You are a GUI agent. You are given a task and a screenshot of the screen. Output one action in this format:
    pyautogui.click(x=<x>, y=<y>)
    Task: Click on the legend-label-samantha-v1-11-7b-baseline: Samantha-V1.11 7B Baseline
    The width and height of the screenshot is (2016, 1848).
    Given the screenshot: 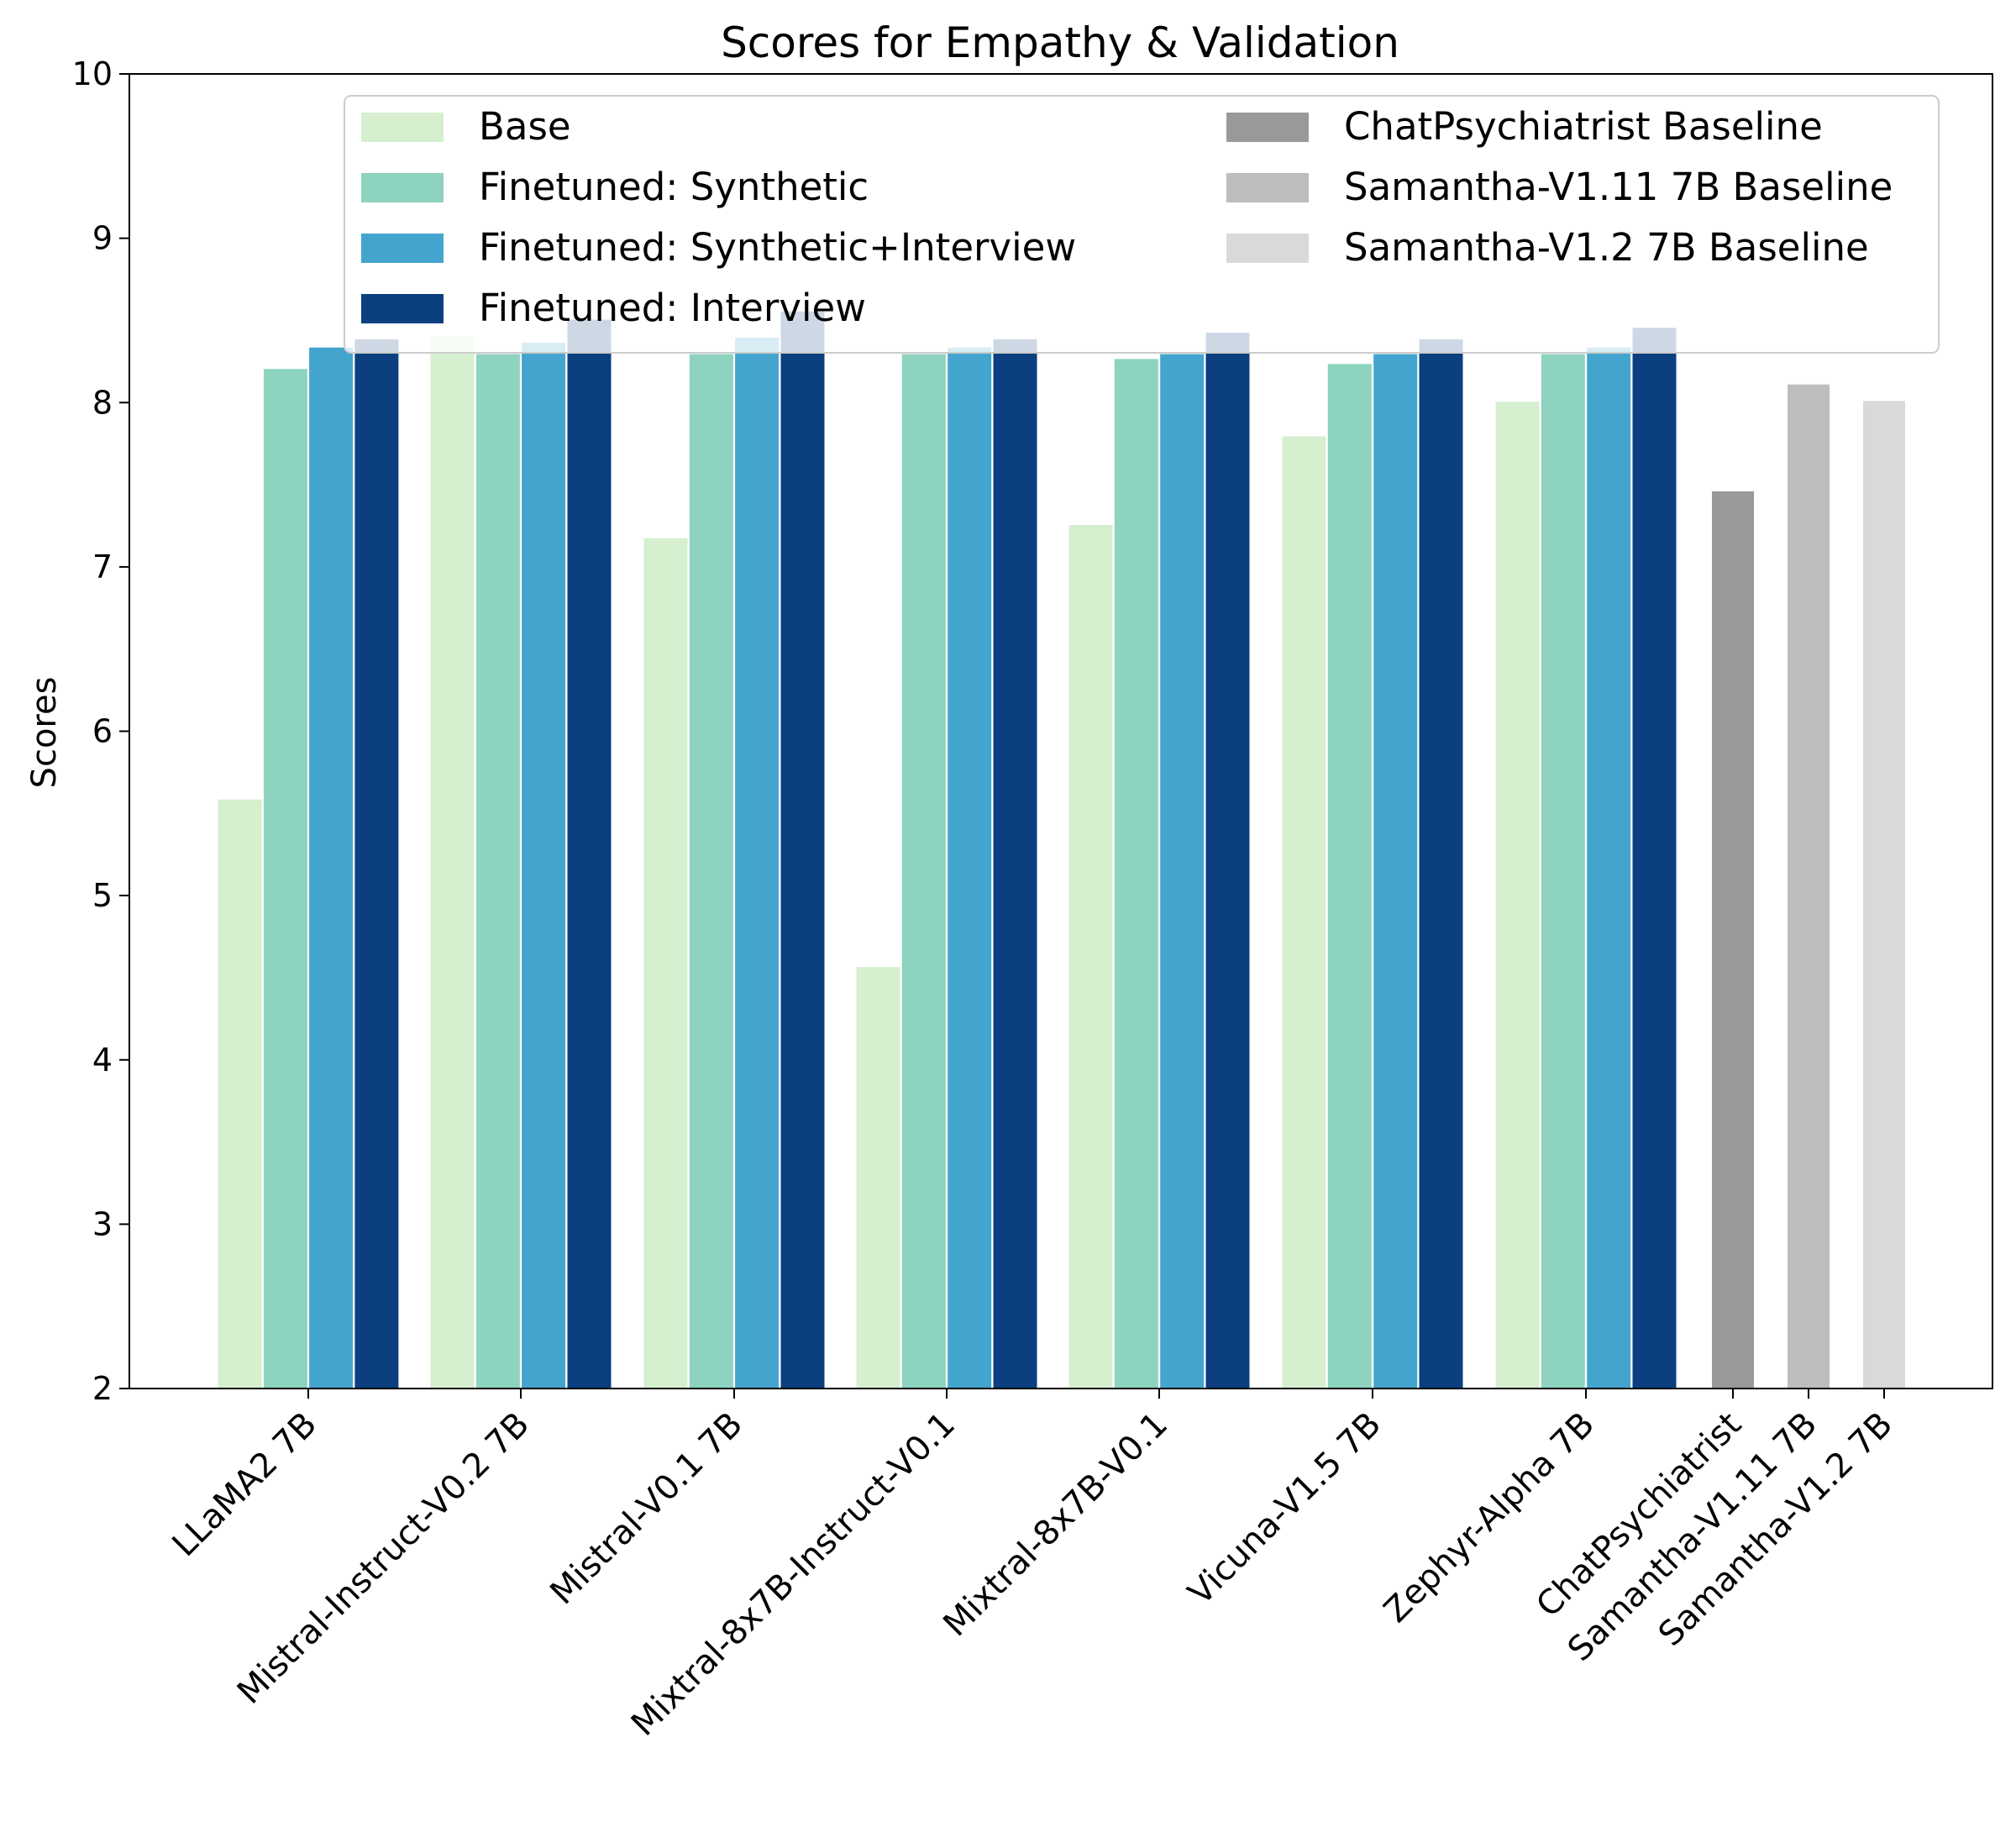 What is the action you would take?
    pyautogui.click(x=1618, y=187)
    